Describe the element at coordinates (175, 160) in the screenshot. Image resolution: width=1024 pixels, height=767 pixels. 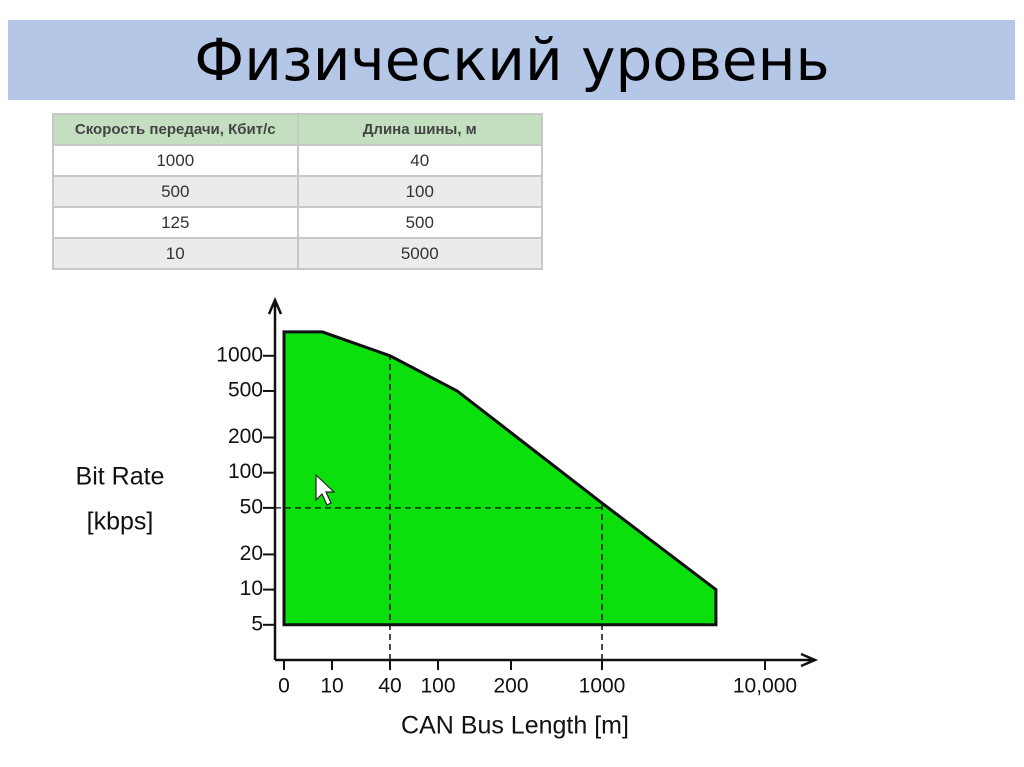
I see `cell: 1000` at that location.